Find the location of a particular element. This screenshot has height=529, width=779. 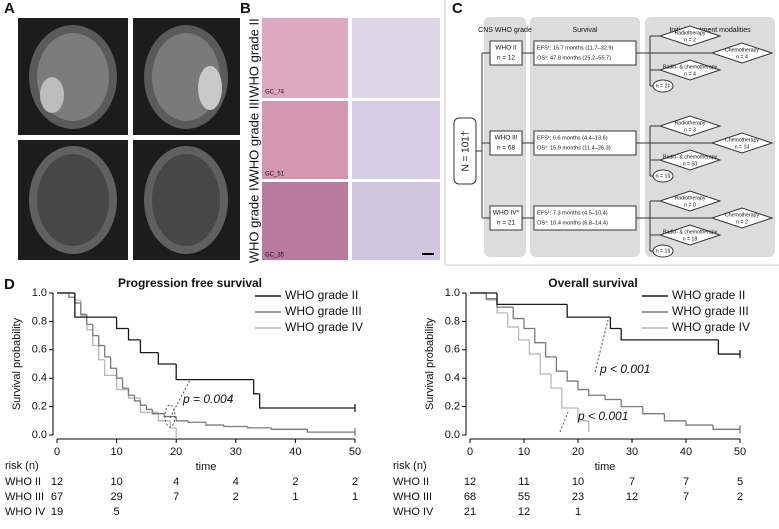

risk-label: WHO II is located at coordinates (411, 482).